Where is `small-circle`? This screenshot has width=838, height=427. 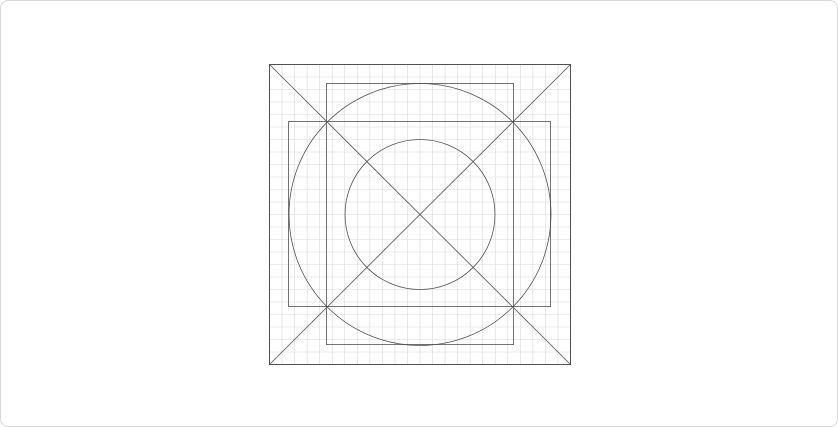
small-circle is located at coordinates (420, 214).